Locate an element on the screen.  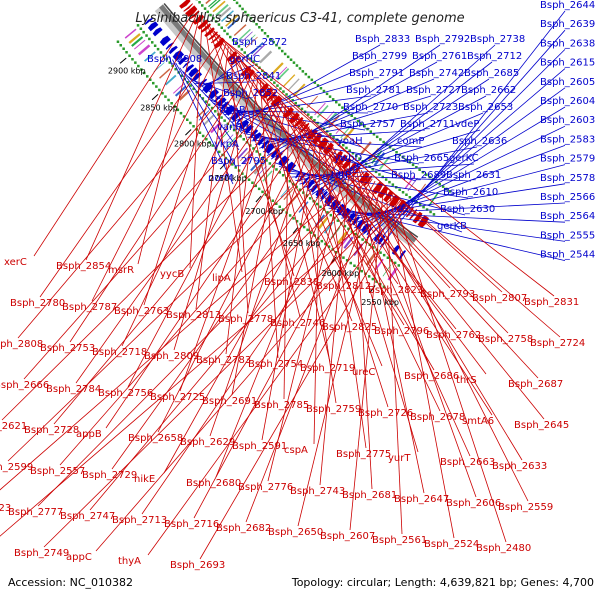
minus-gene-label: Bsph_2854 is located at coordinates (83, 266).